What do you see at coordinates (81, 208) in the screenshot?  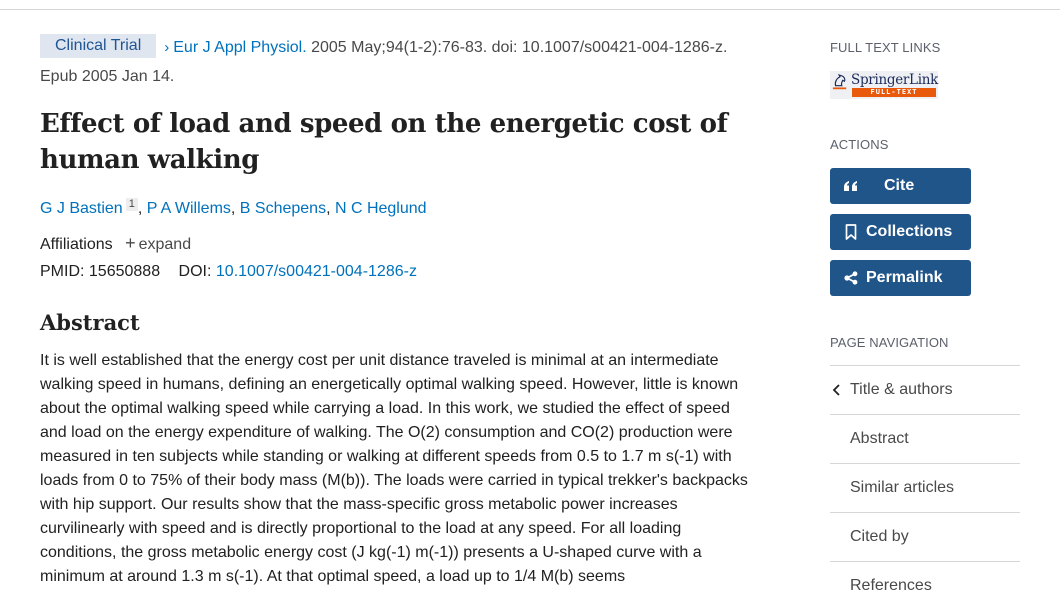 I see `author-link: G J Bastien` at bounding box center [81, 208].